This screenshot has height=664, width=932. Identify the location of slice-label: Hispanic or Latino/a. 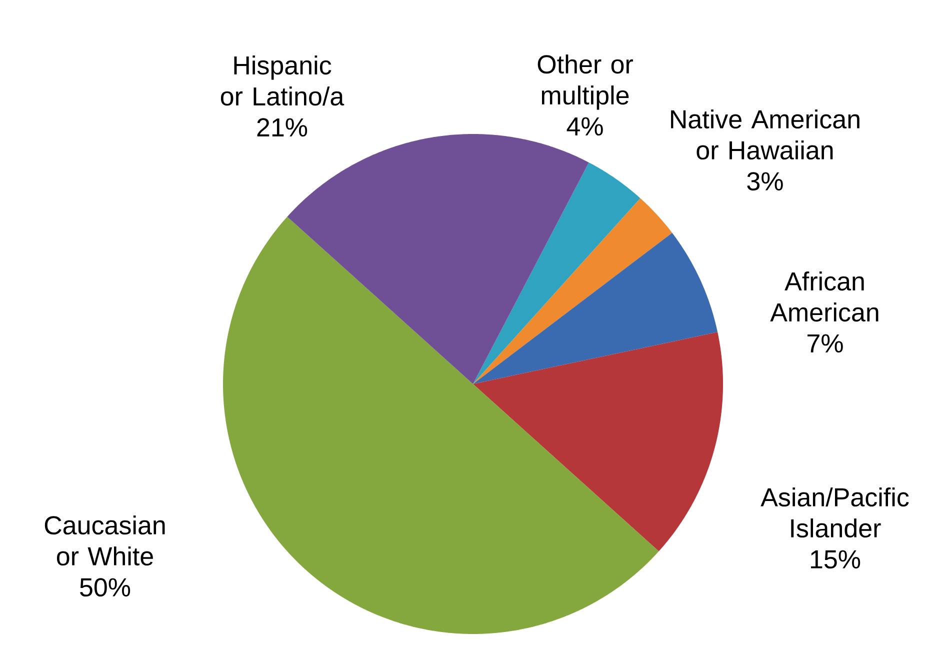
(282, 80).